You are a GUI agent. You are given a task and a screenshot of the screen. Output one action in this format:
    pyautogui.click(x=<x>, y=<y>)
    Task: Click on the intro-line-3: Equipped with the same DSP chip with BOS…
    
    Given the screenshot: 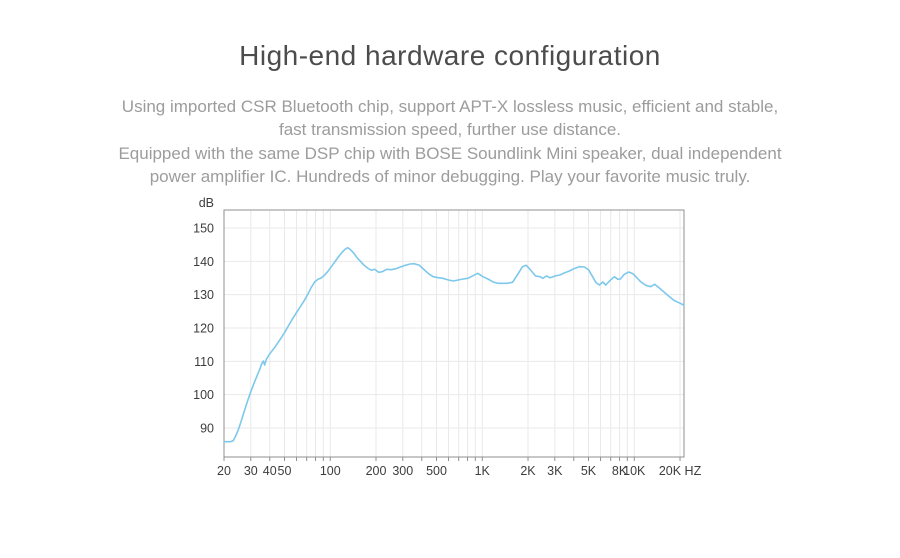 What is the action you would take?
    pyautogui.click(x=450, y=153)
    